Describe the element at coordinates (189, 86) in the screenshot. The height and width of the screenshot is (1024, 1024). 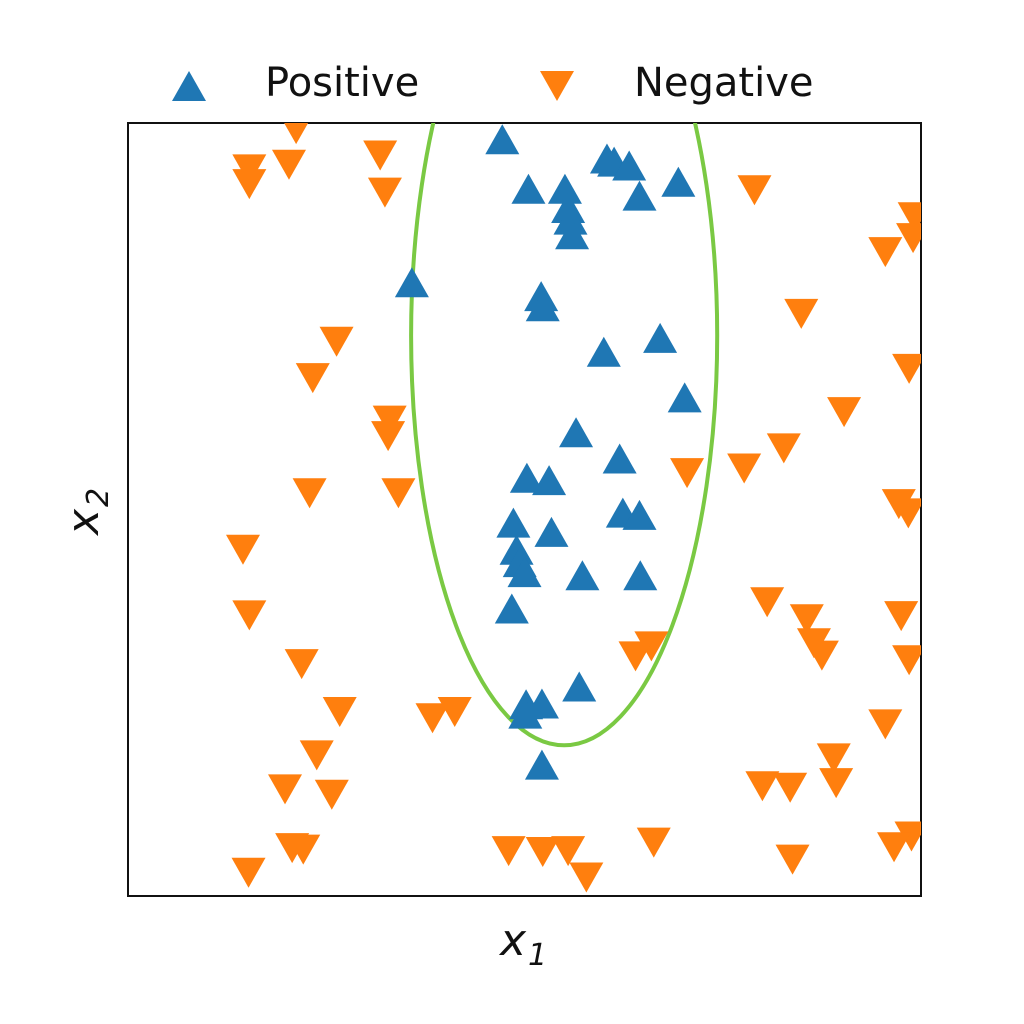
I see `legend-positive-marker` at that location.